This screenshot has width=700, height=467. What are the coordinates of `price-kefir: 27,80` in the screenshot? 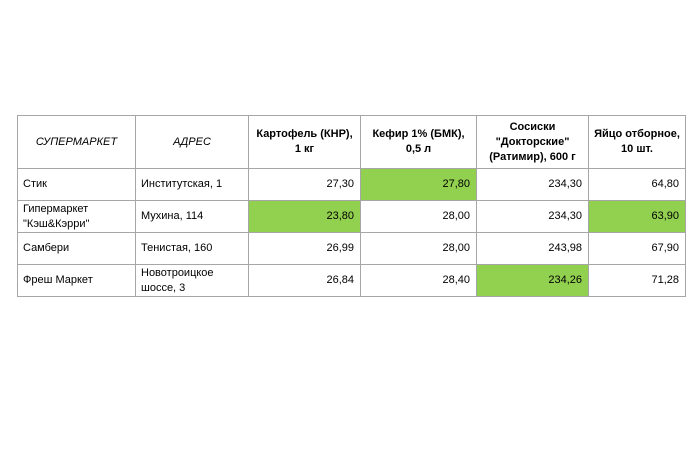 It's located at (418, 184).